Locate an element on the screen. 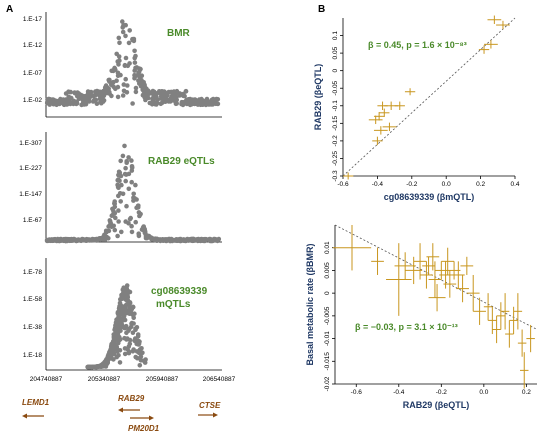  trend-line is located at coordinates (436, 277).